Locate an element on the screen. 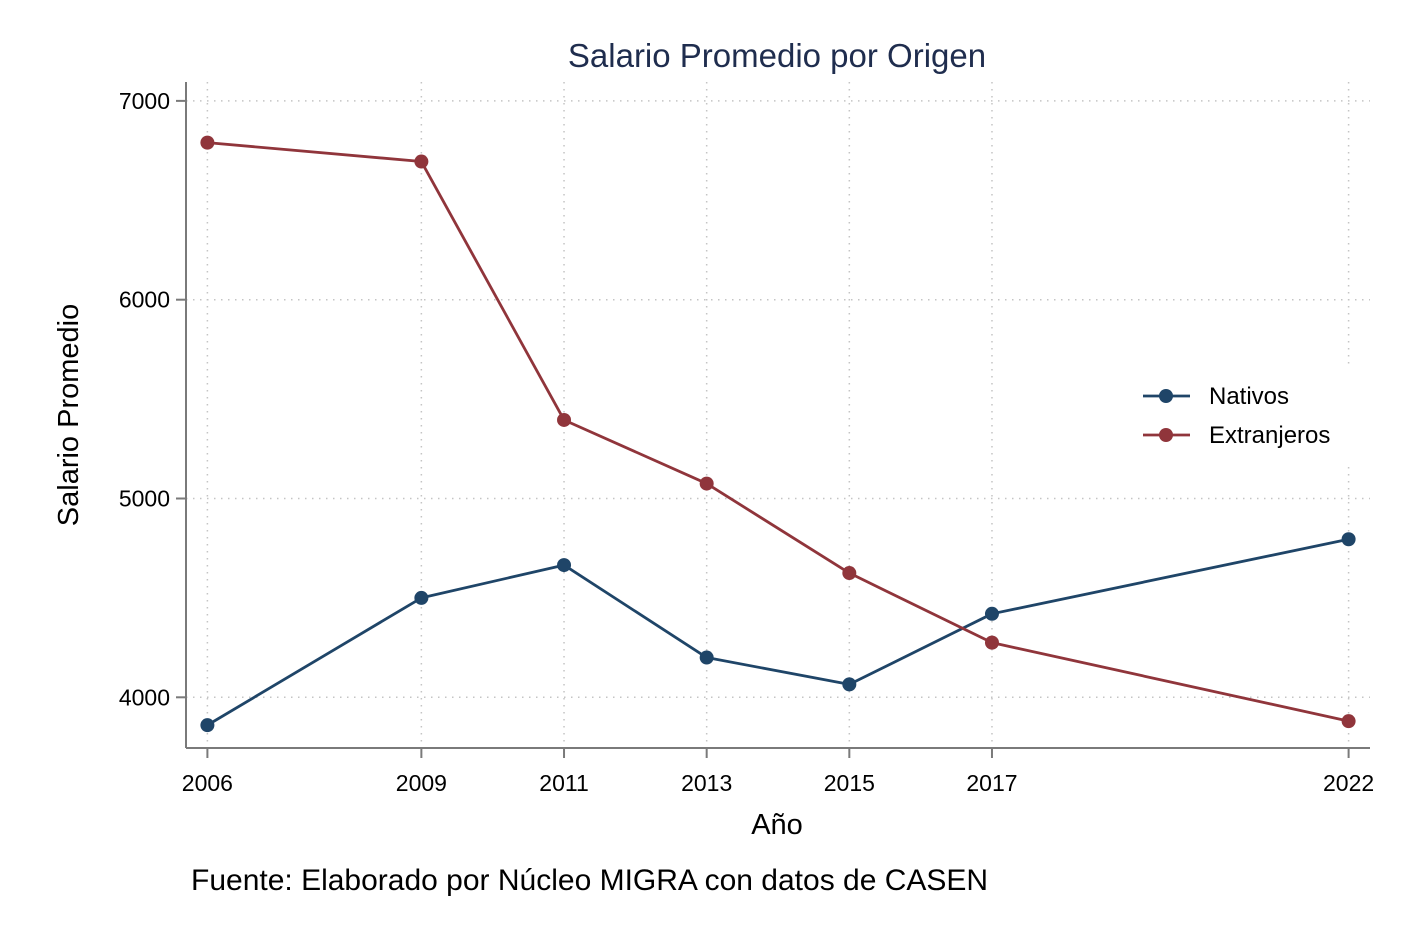  legend: Nativos Extranjeros is located at coordinates (1236, 416).